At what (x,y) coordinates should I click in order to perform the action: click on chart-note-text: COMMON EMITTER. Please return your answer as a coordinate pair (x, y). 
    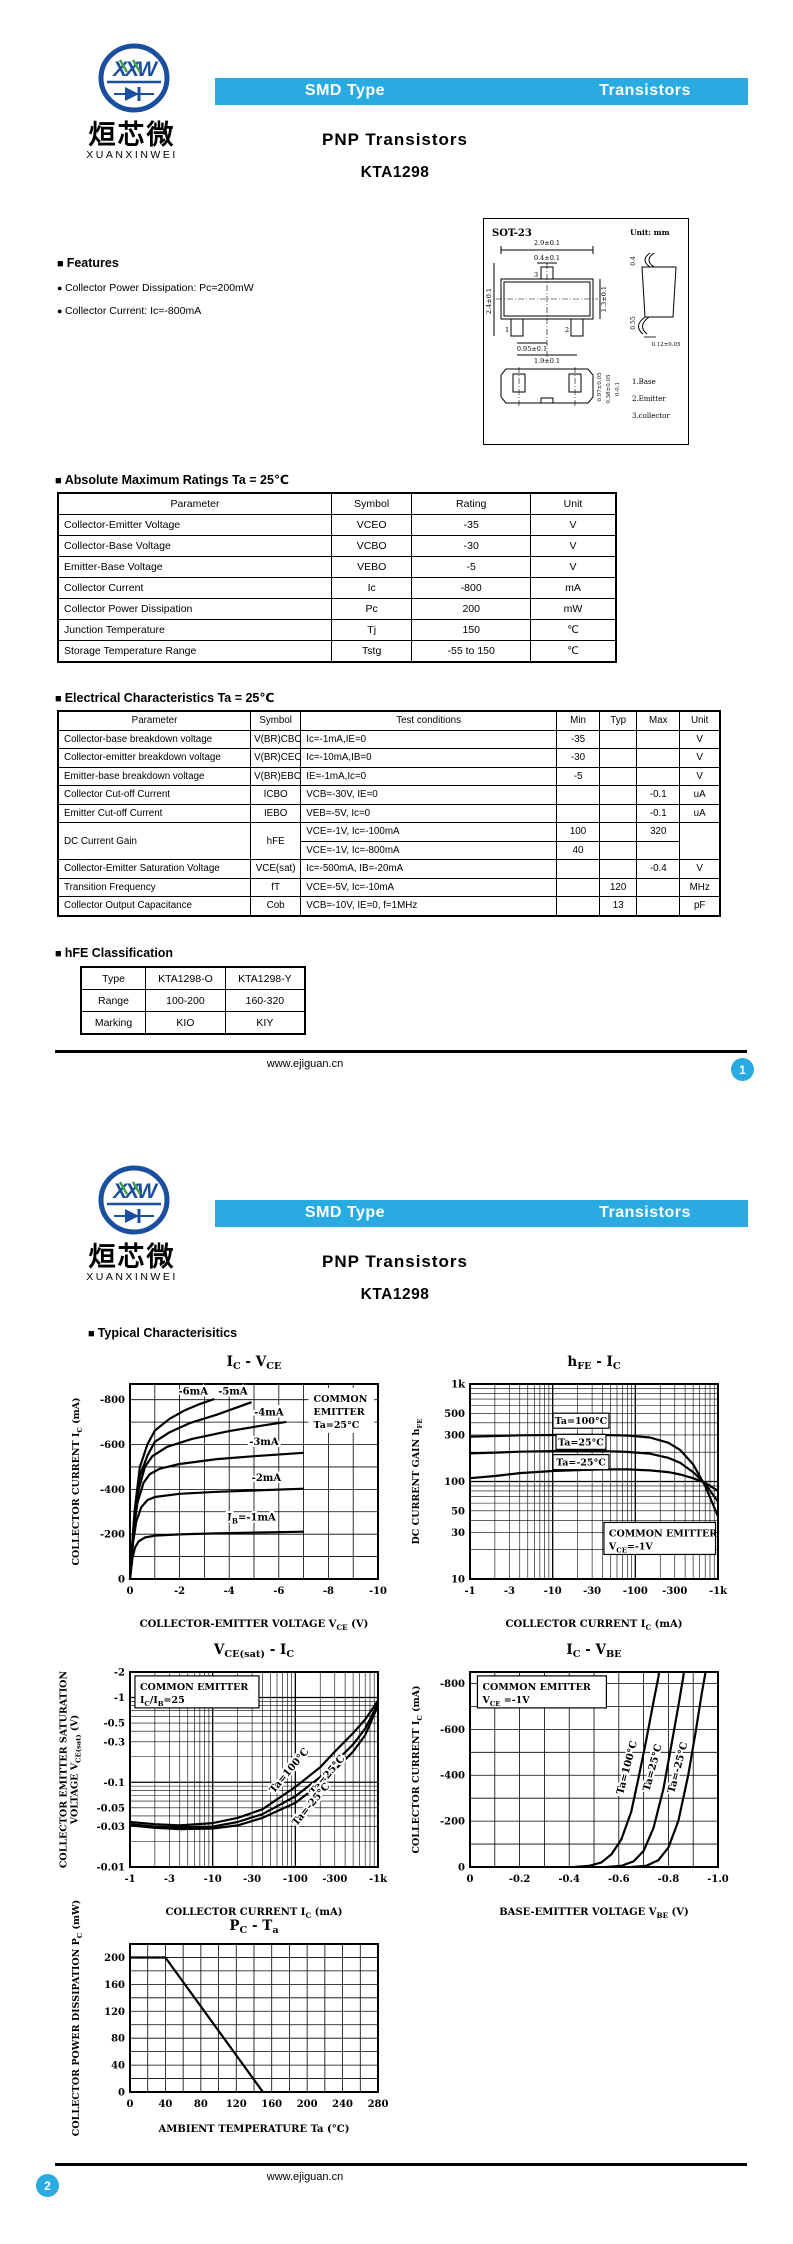
    Looking at the image, I should click on (663, 1533).